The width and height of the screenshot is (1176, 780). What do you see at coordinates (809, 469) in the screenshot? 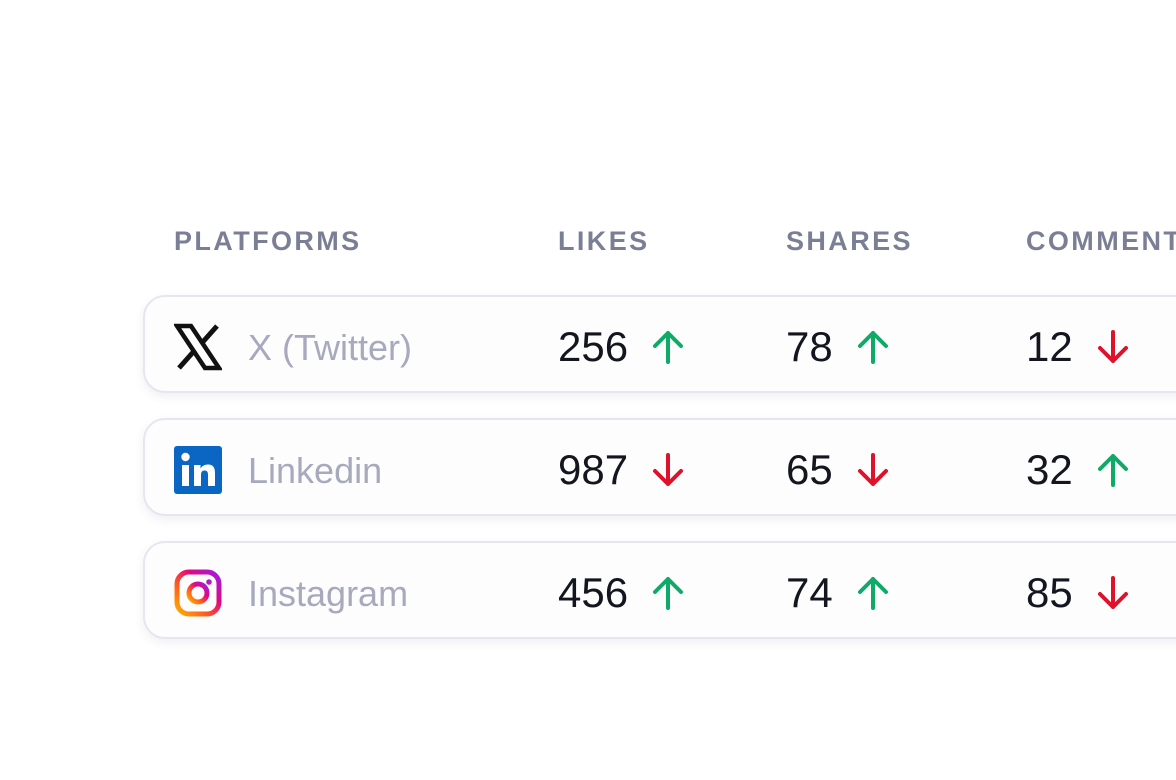
I see `shares-value: 65` at bounding box center [809, 469].